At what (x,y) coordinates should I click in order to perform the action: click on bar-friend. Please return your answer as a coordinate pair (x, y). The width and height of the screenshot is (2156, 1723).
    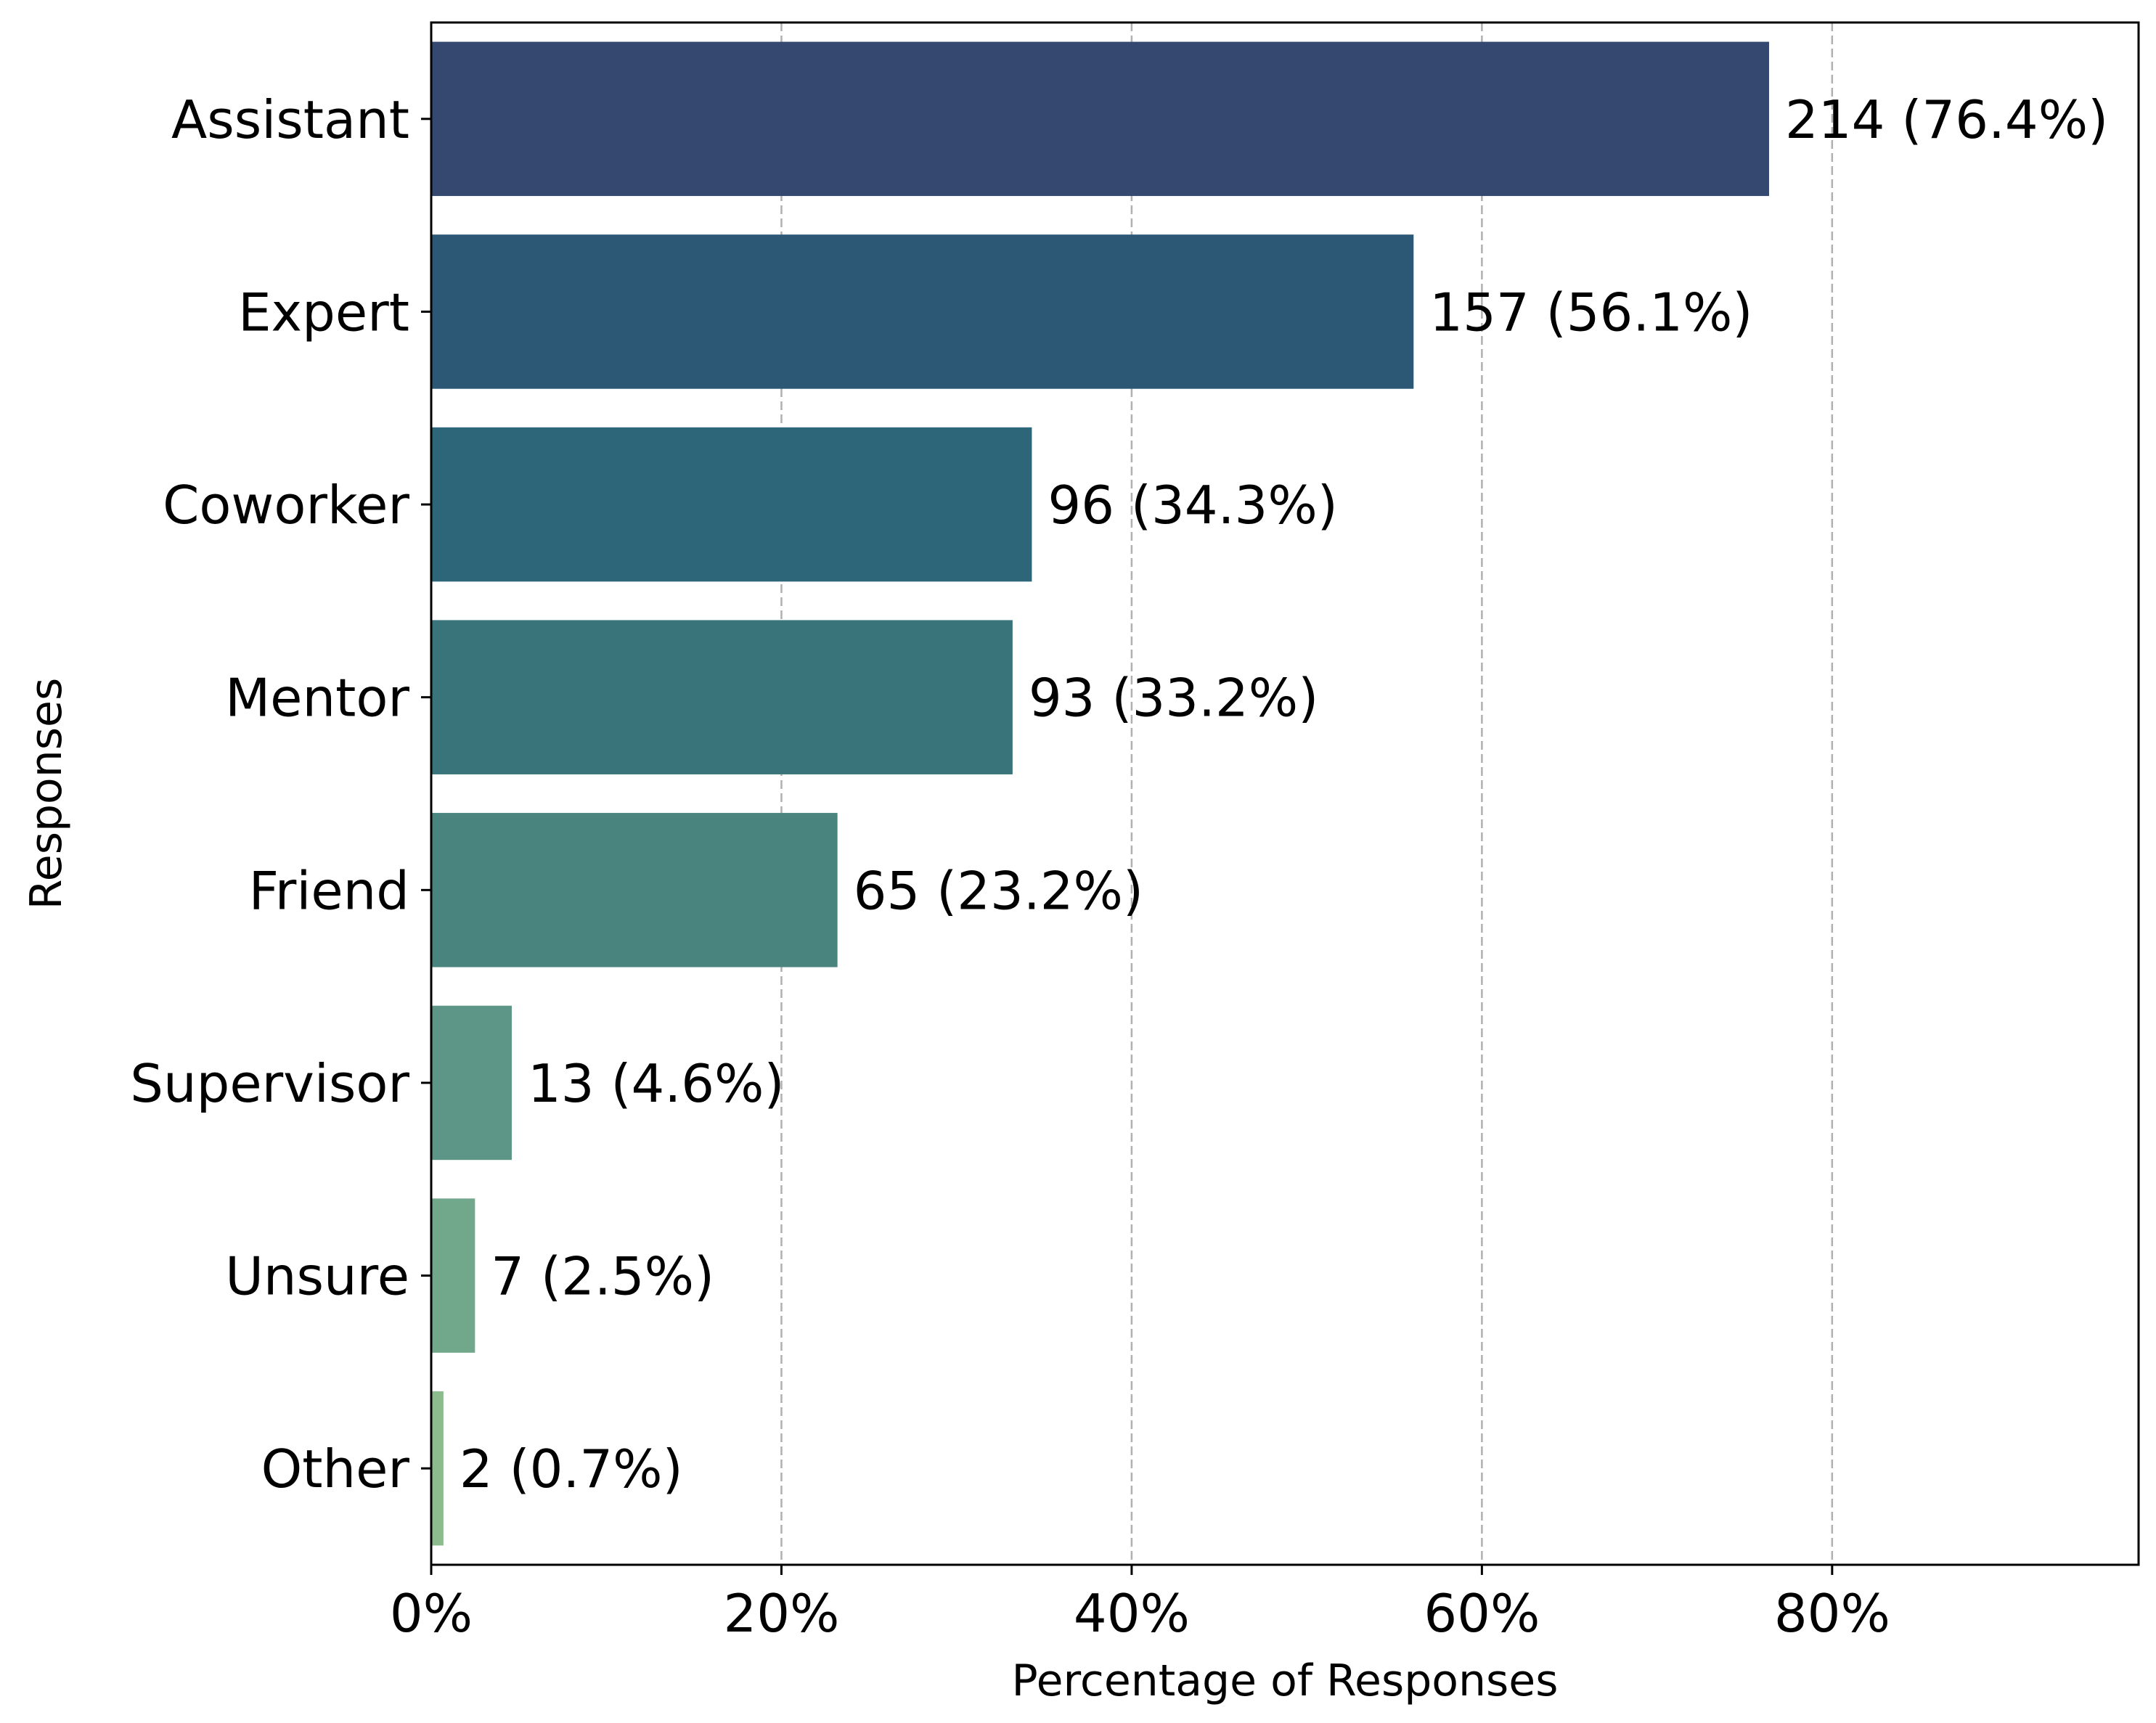
    Looking at the image, I should click on (635, 890).